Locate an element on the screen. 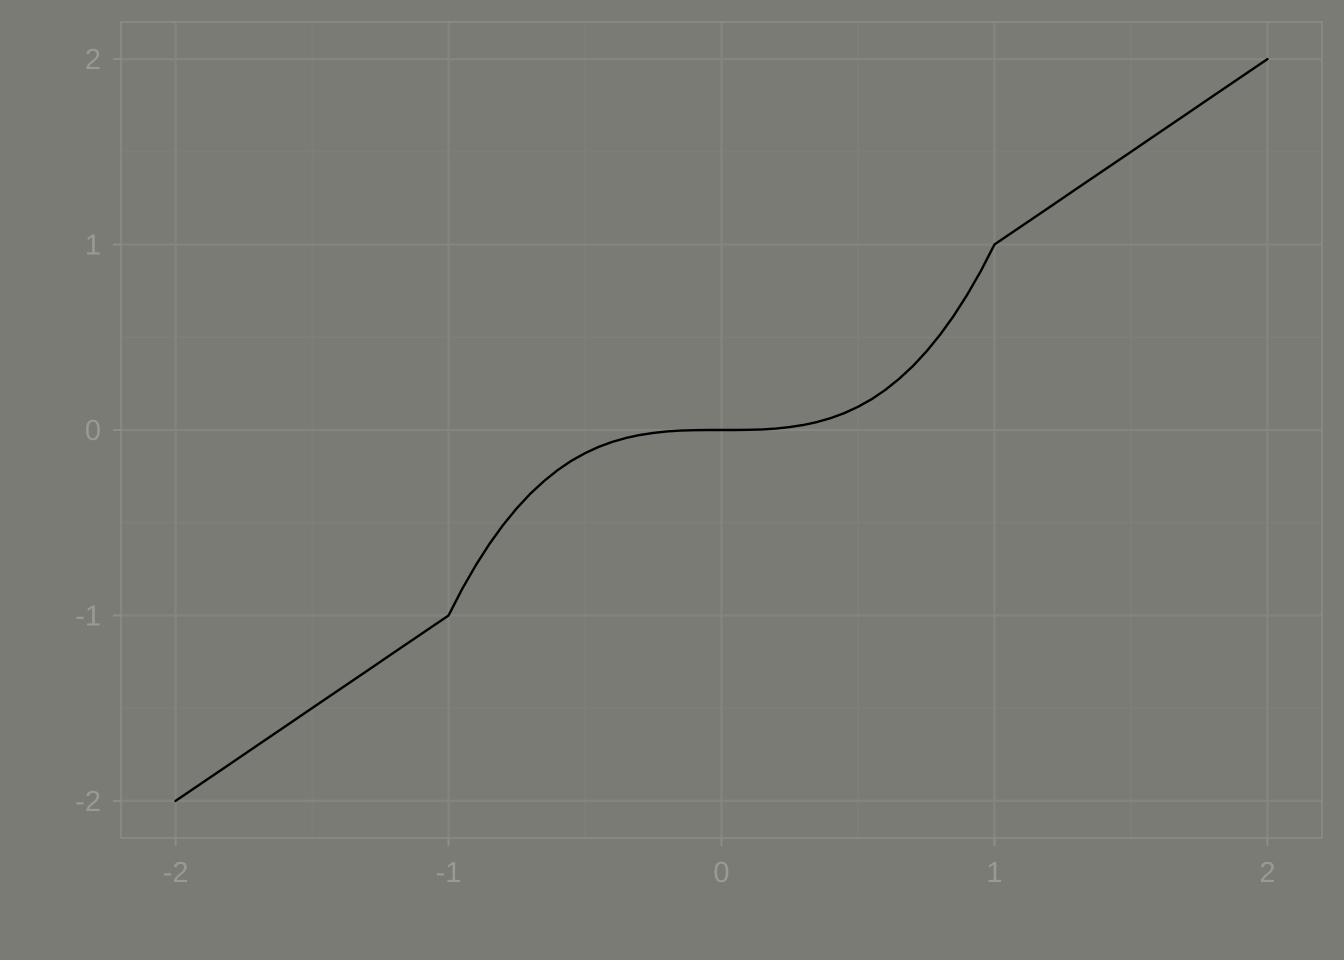 The height and width of the screenshot is (960, 1344). x-axis-tick-labels: -2 -1 0 1 2 is located at coordinates (719, 873).